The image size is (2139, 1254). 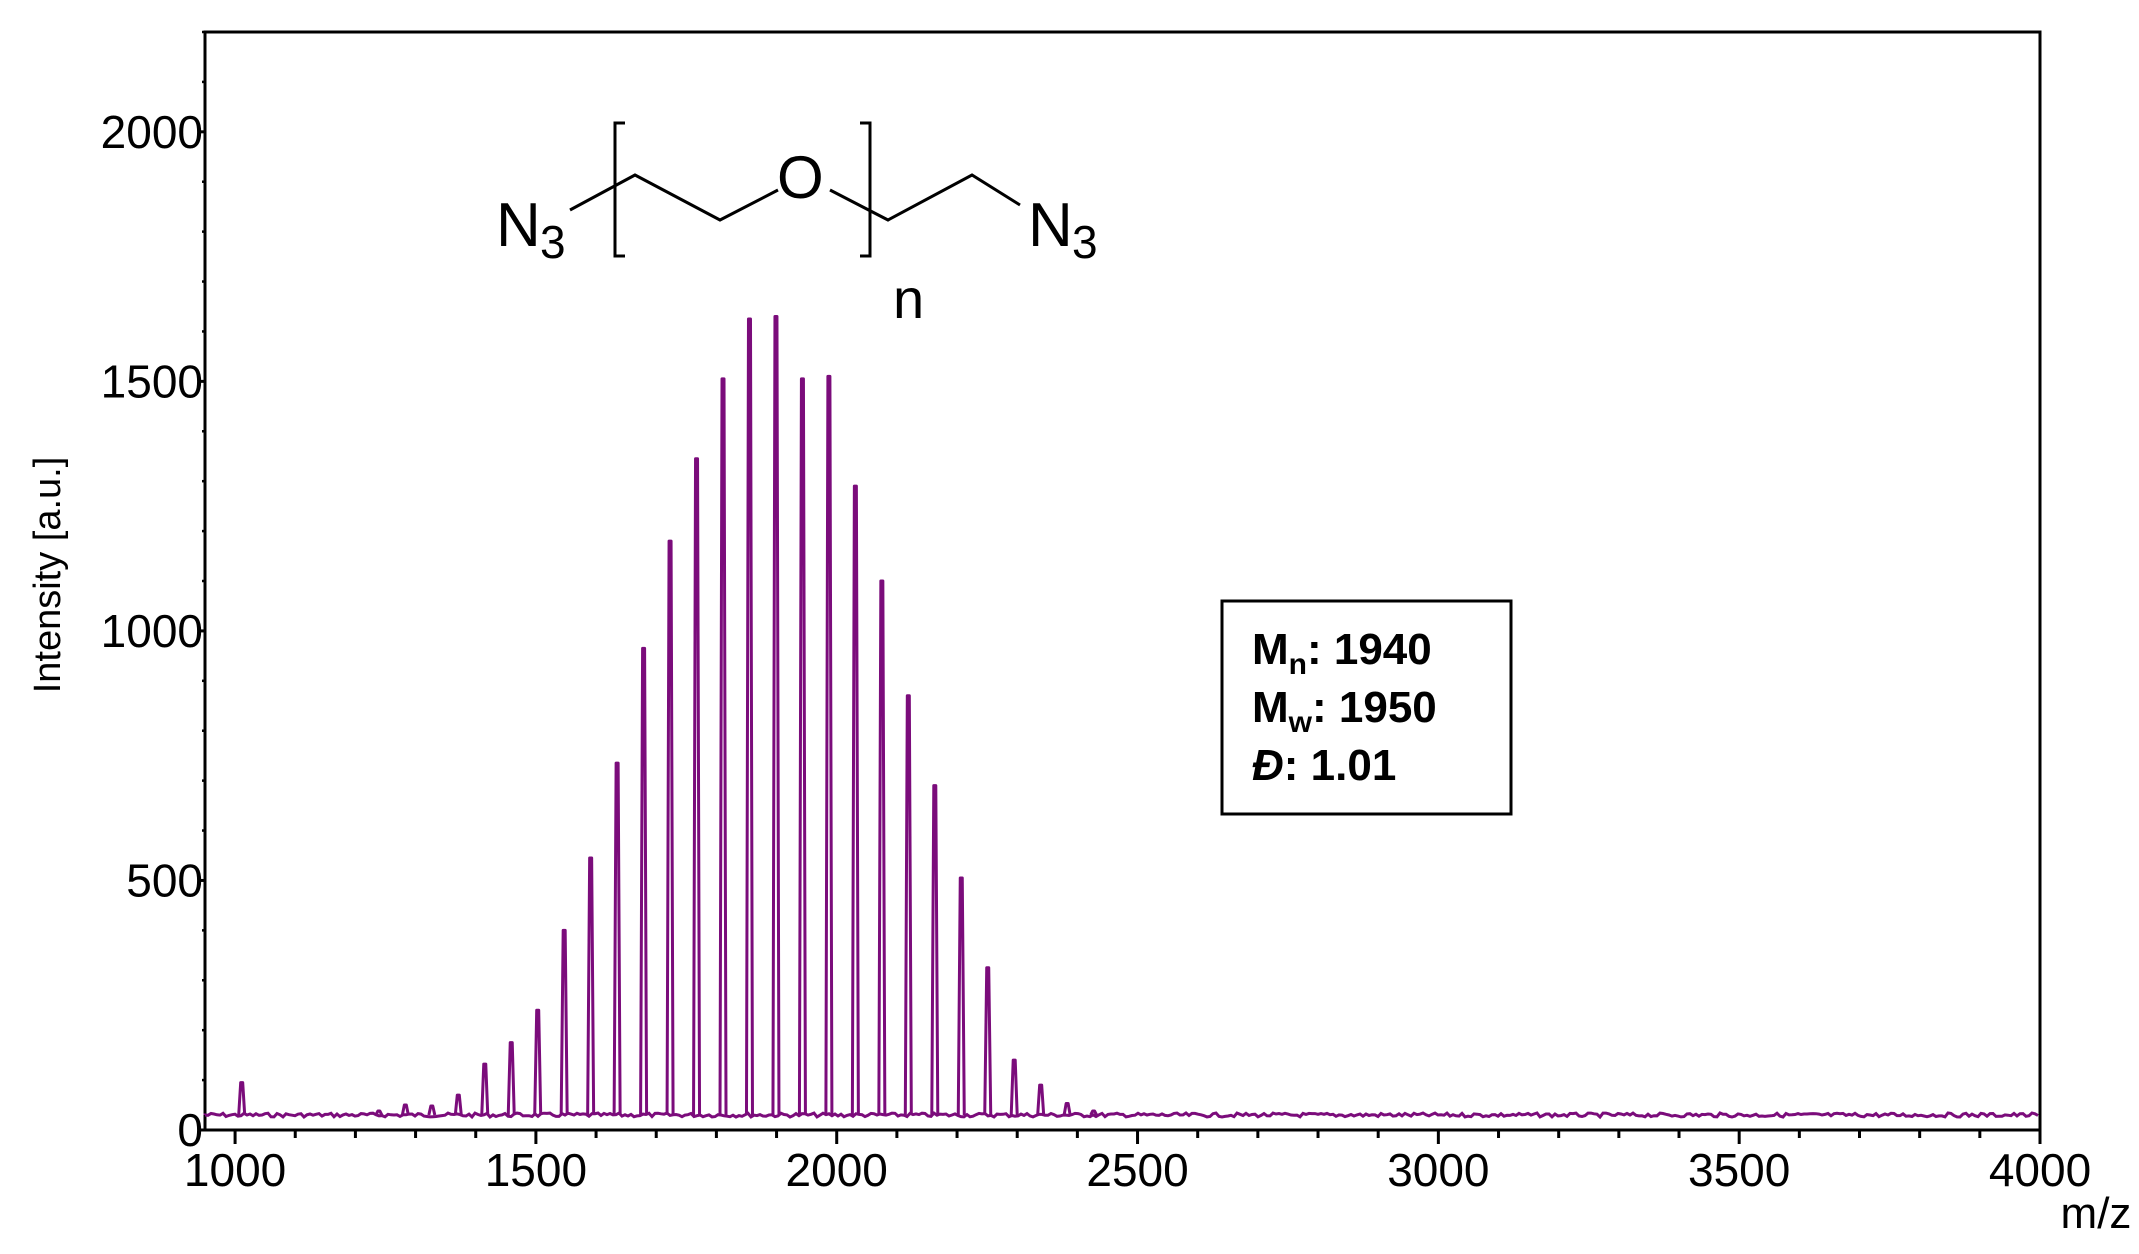 I want to click on x-tick-label: 1500, so click(x=536, y=1170).